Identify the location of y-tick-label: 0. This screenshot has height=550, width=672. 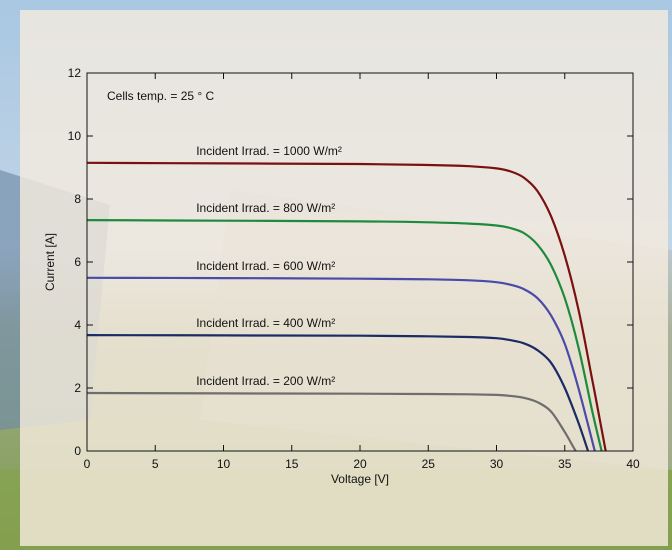
(77, 451).